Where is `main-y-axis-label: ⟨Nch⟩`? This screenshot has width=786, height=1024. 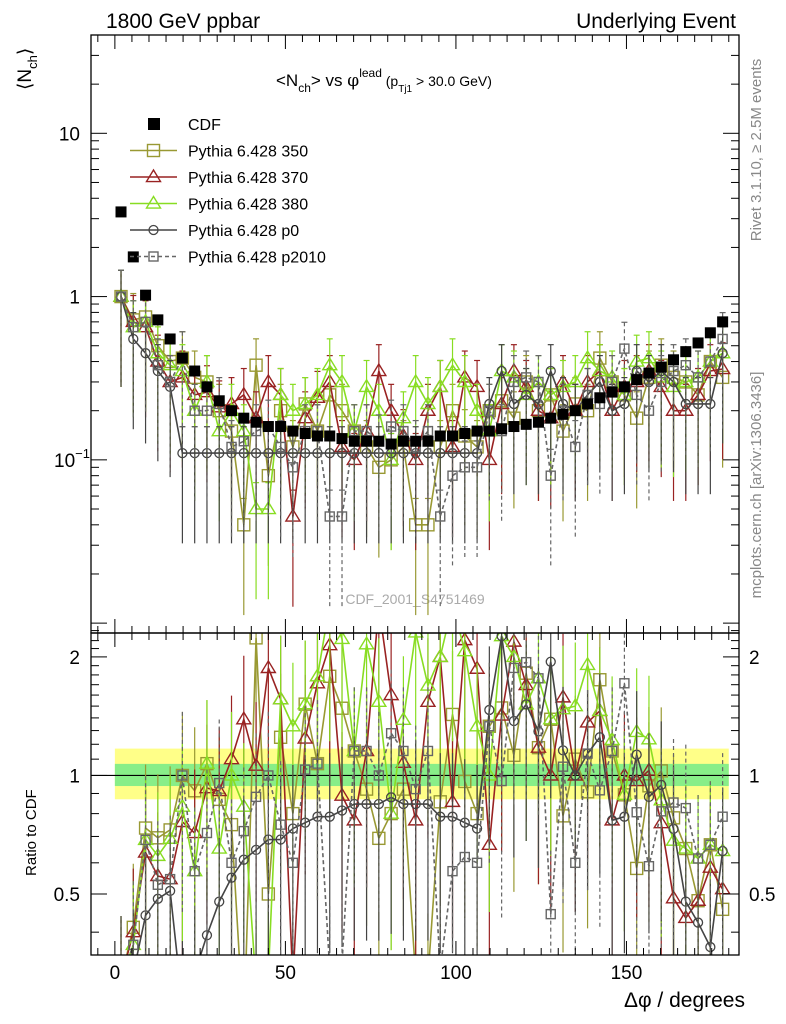 main-y-axis-label: ⟨Nch⟩ is located at coordinates (27, 69).